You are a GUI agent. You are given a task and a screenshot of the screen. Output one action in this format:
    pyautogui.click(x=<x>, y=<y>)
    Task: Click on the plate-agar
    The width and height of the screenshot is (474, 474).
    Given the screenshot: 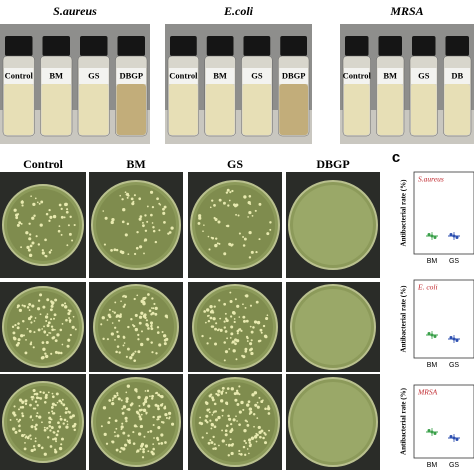 What is the action you would take?
    pyautogui.click(x=235, y=422)
    